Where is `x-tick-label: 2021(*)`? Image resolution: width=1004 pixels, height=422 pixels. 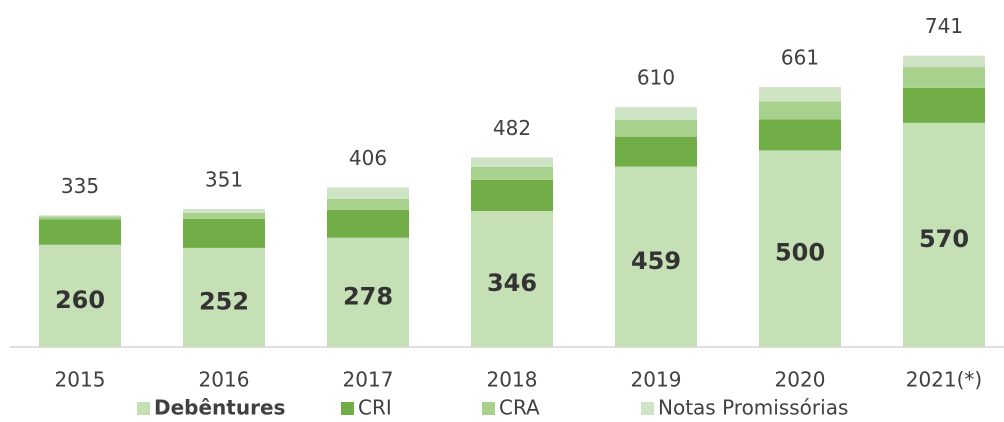
x-tick-label: 2021(*) is located at coordinates (944, 380).